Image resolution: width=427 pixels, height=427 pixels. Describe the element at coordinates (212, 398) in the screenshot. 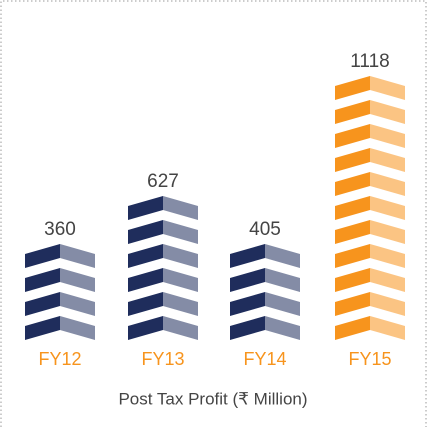

I see `axis-title: Post Tax Profit (₹ Million)` at that location.